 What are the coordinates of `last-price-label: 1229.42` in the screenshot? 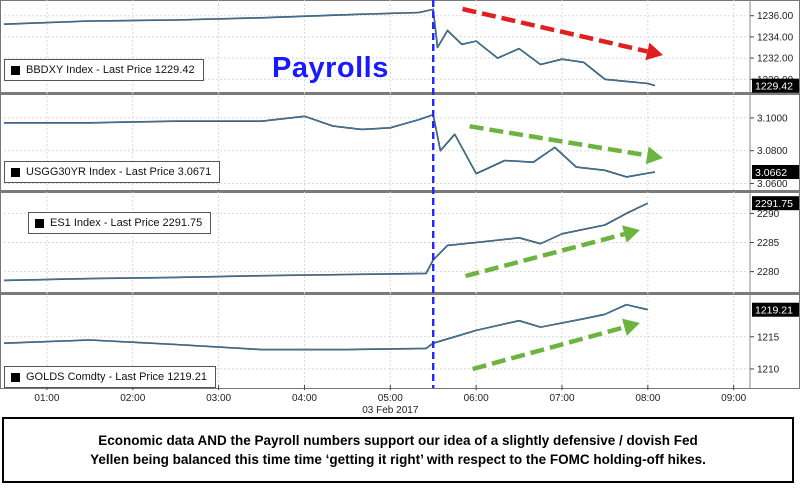 It's located at (774, 87).